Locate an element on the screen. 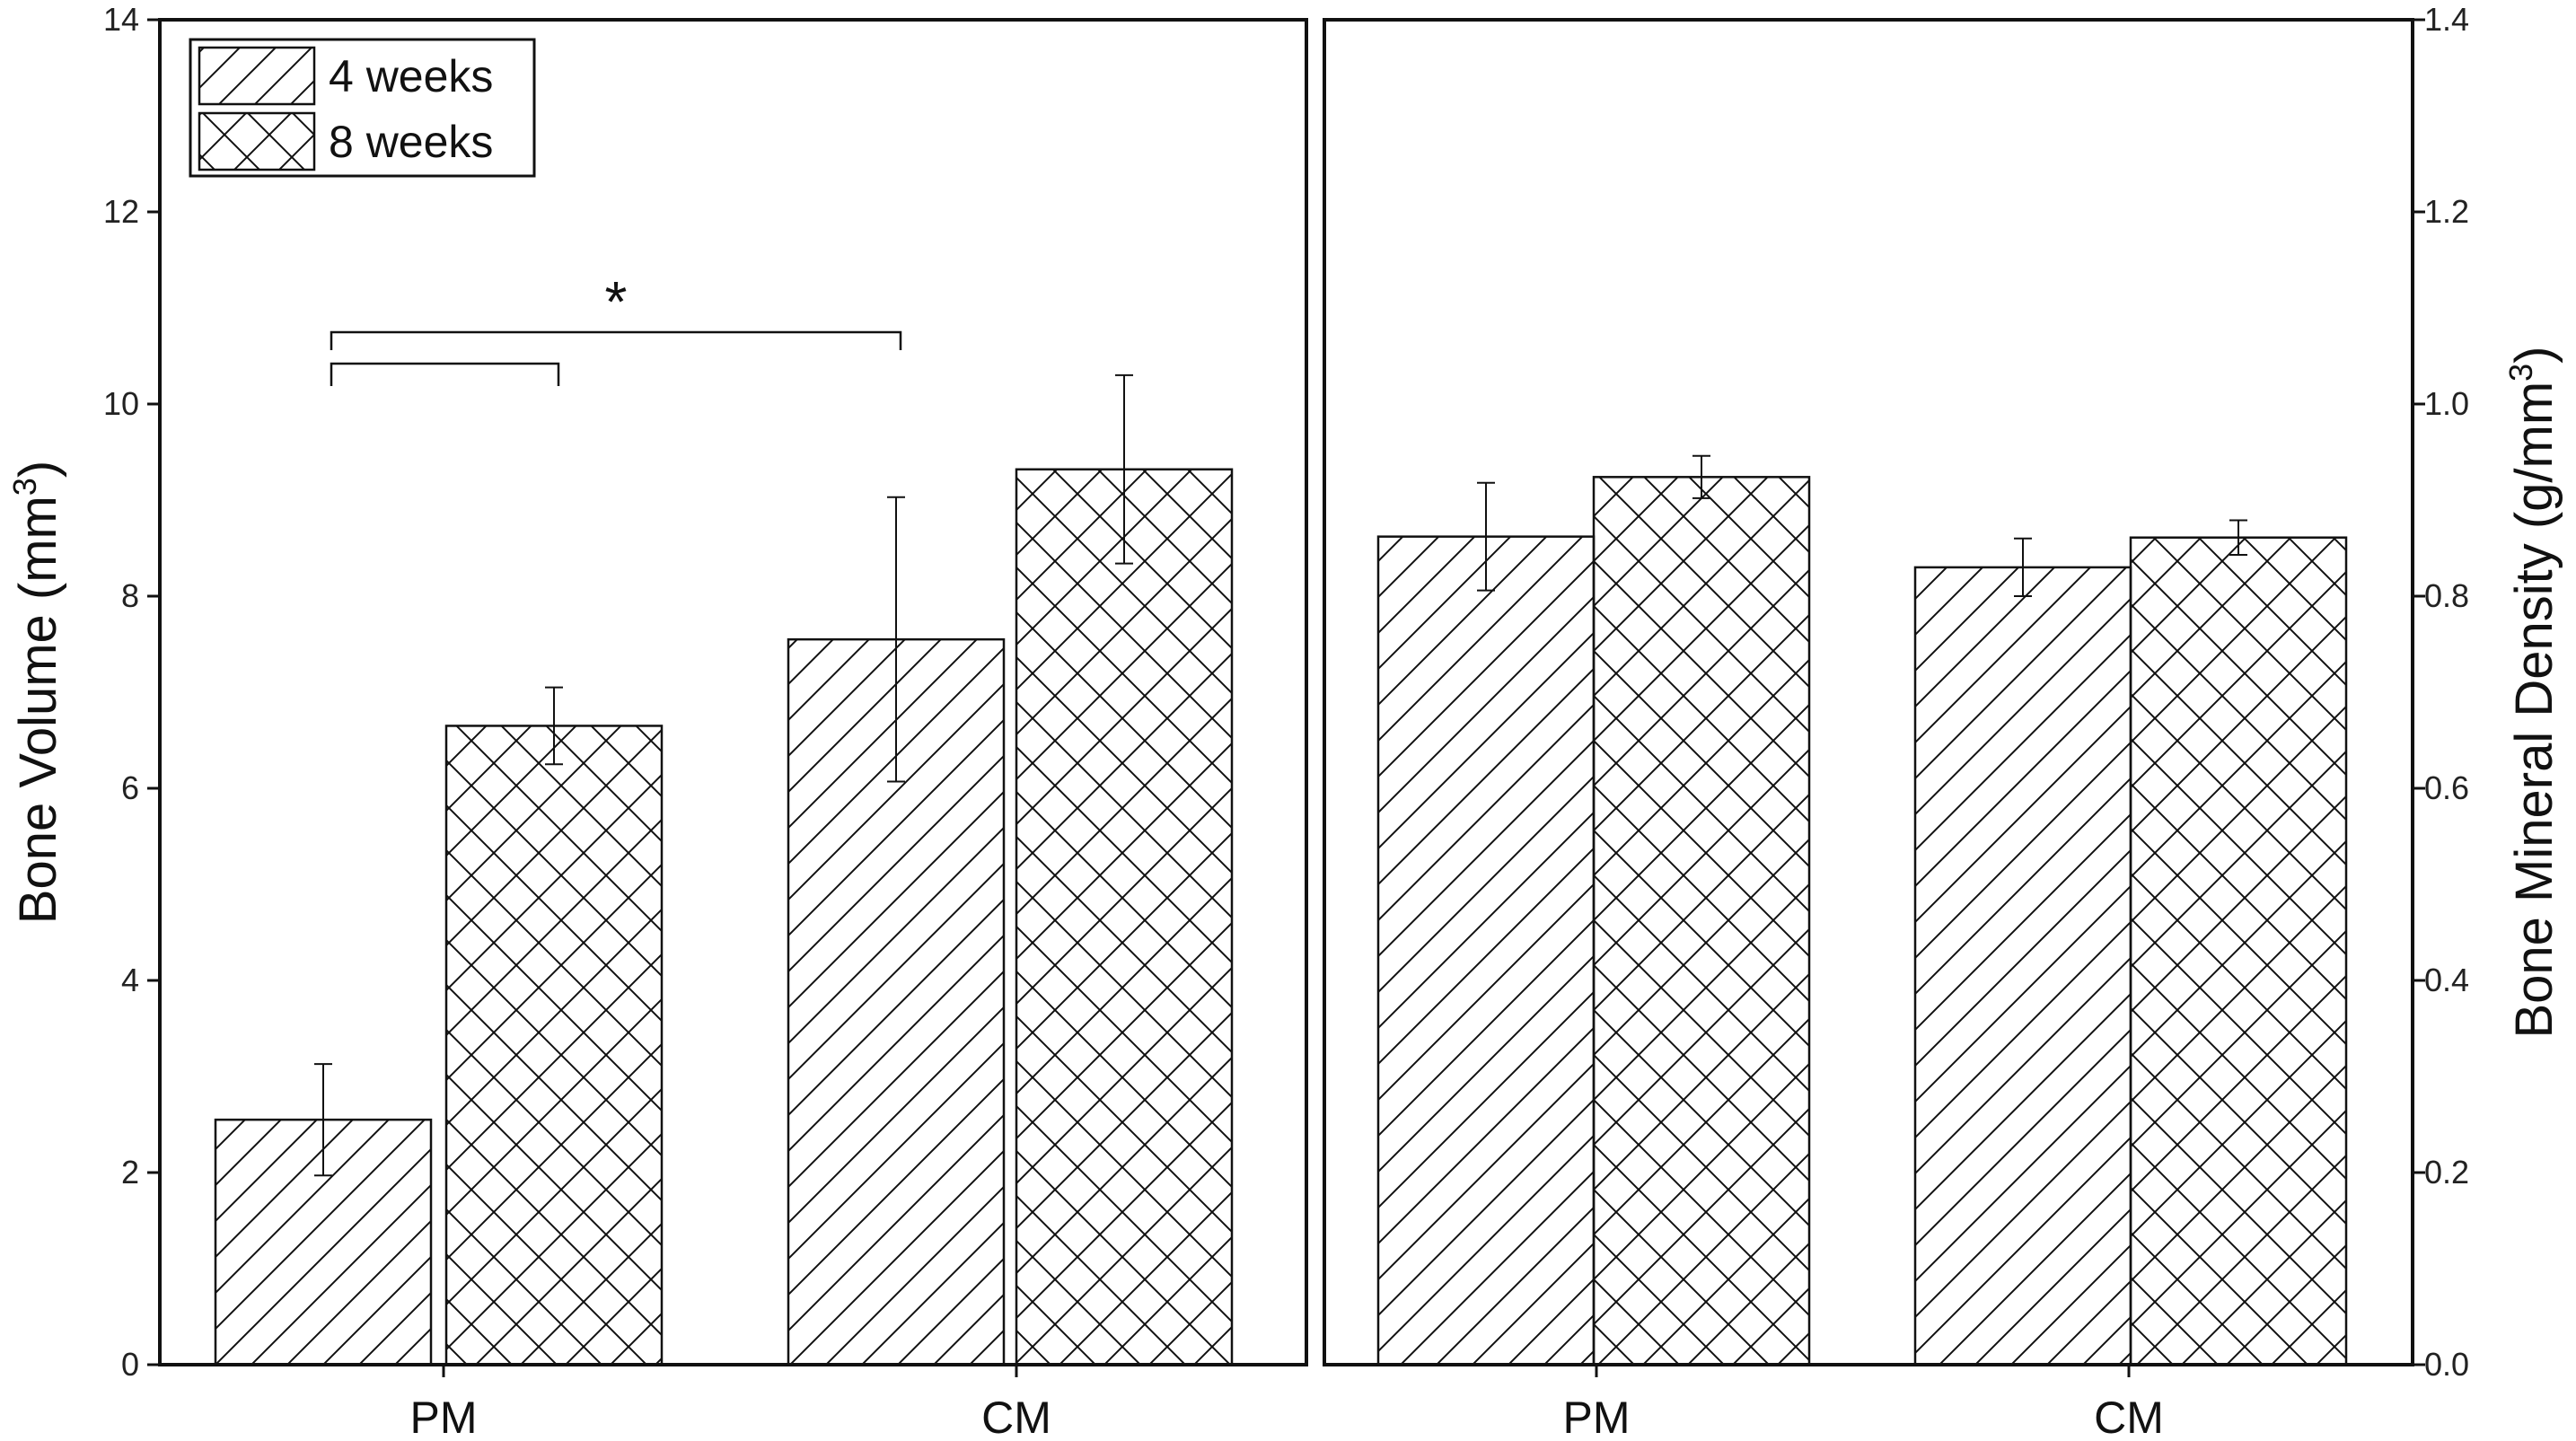  right-y-tick-label: 0.0 is located at coordinates (2447, 1365).